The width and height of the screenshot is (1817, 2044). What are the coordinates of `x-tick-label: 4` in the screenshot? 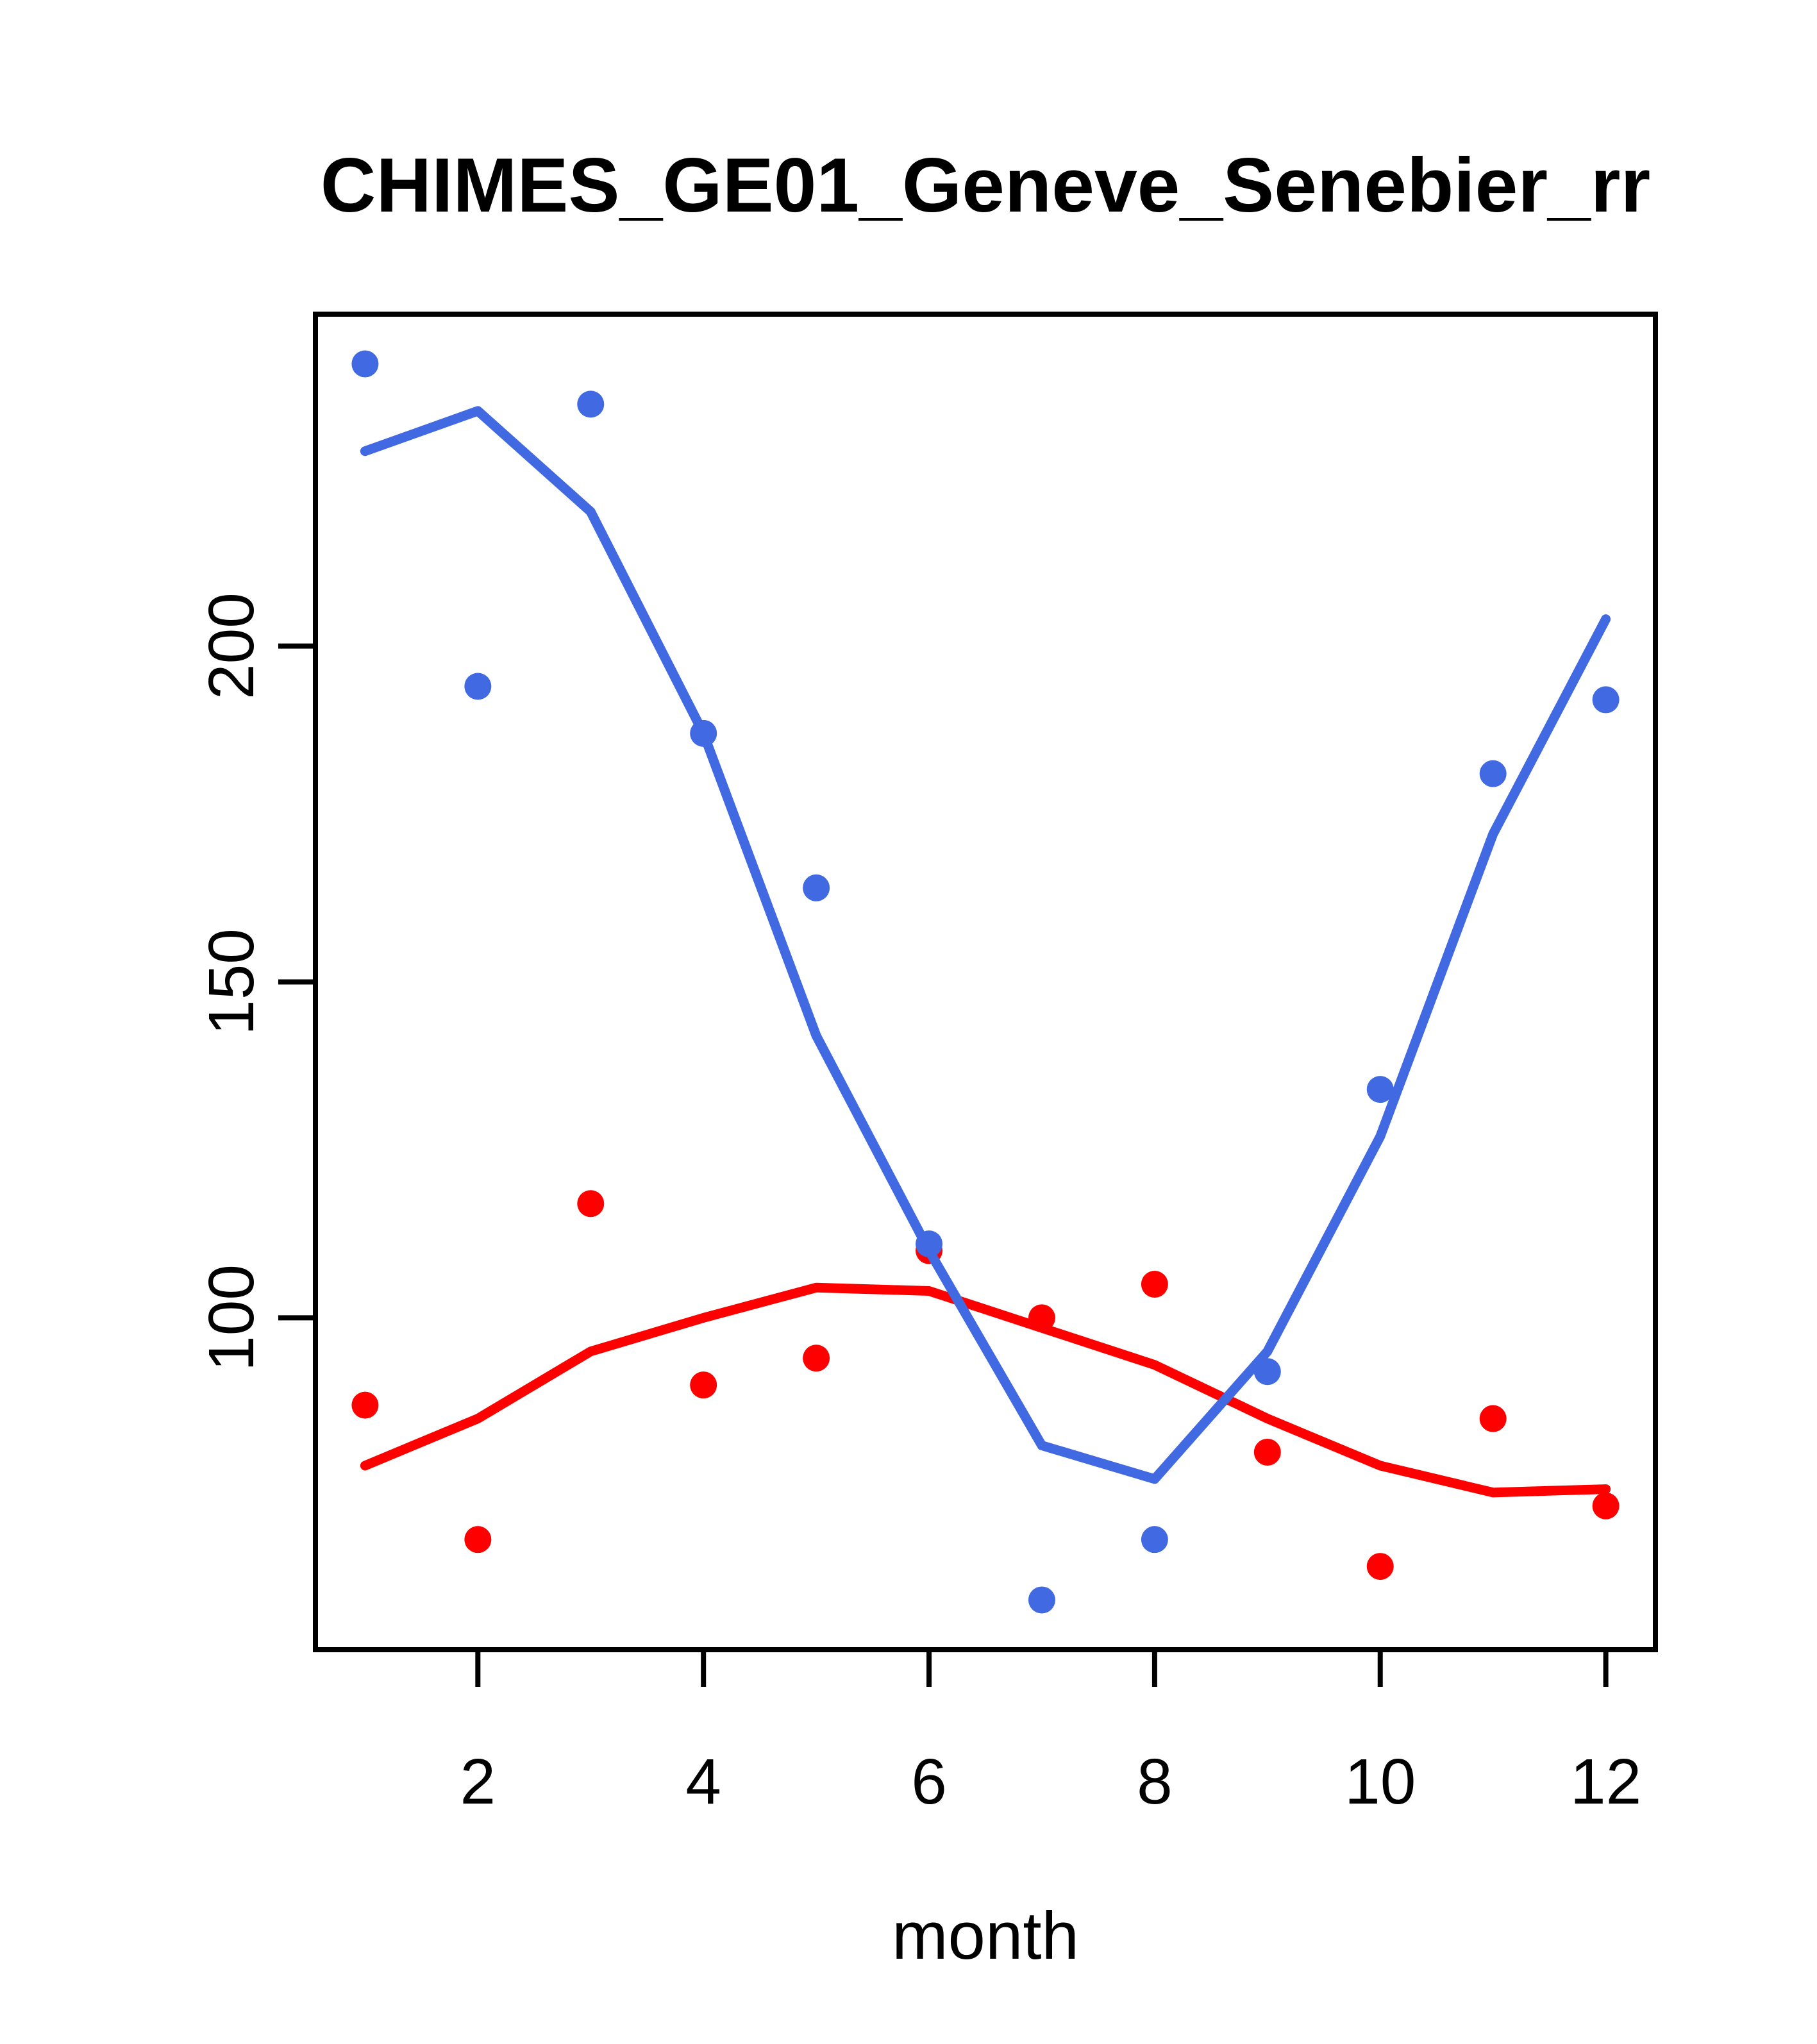 It's located at (703, 1782).